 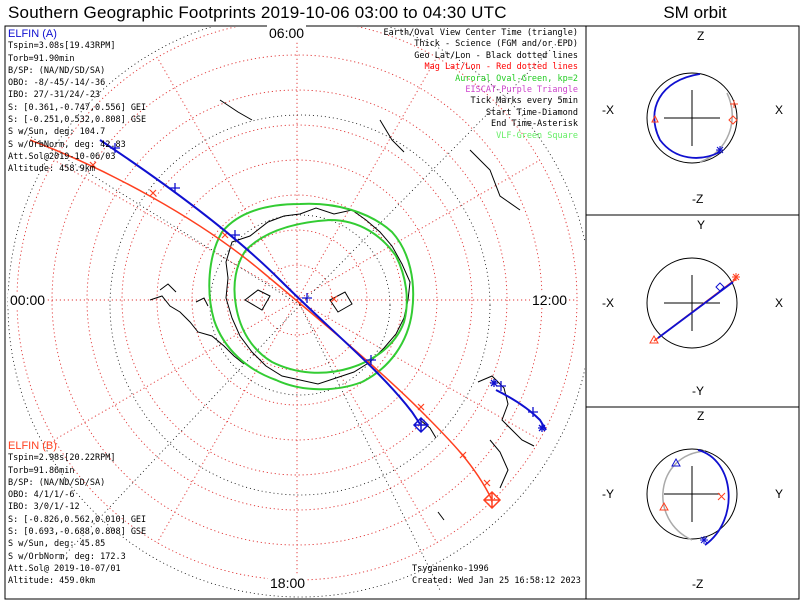 I want to click on legend-entry: Geo Lat/Lon - Black dotted lines, so click(x=496, y=55).